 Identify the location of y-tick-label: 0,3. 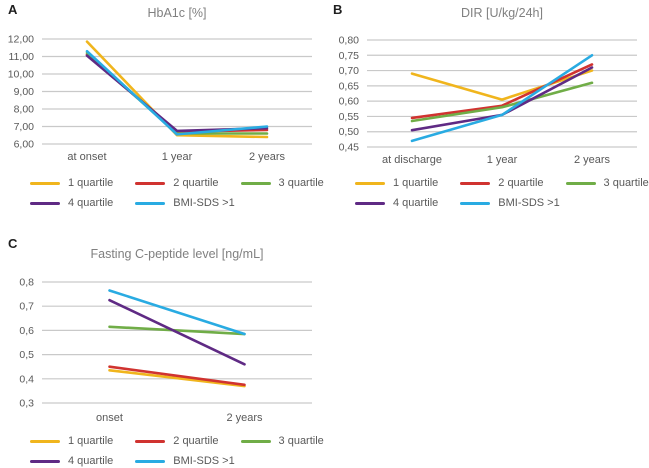
(26, 404).